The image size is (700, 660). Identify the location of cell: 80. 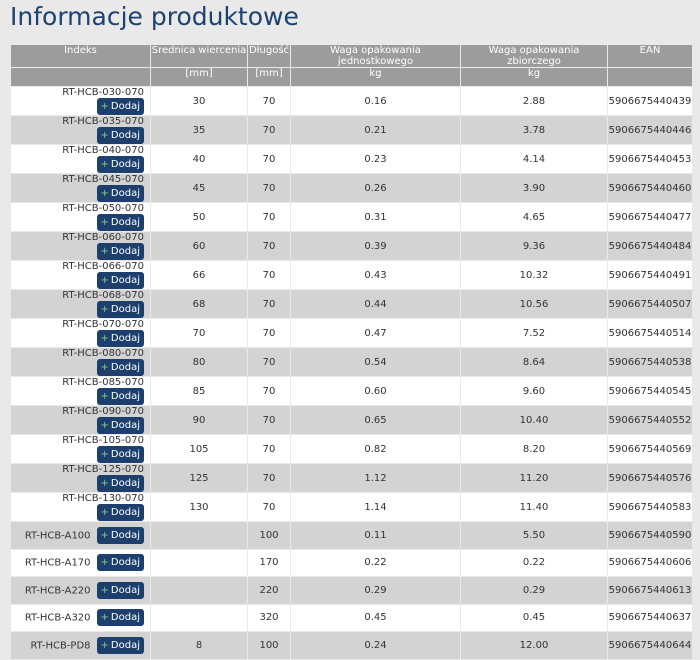
(199, 362).